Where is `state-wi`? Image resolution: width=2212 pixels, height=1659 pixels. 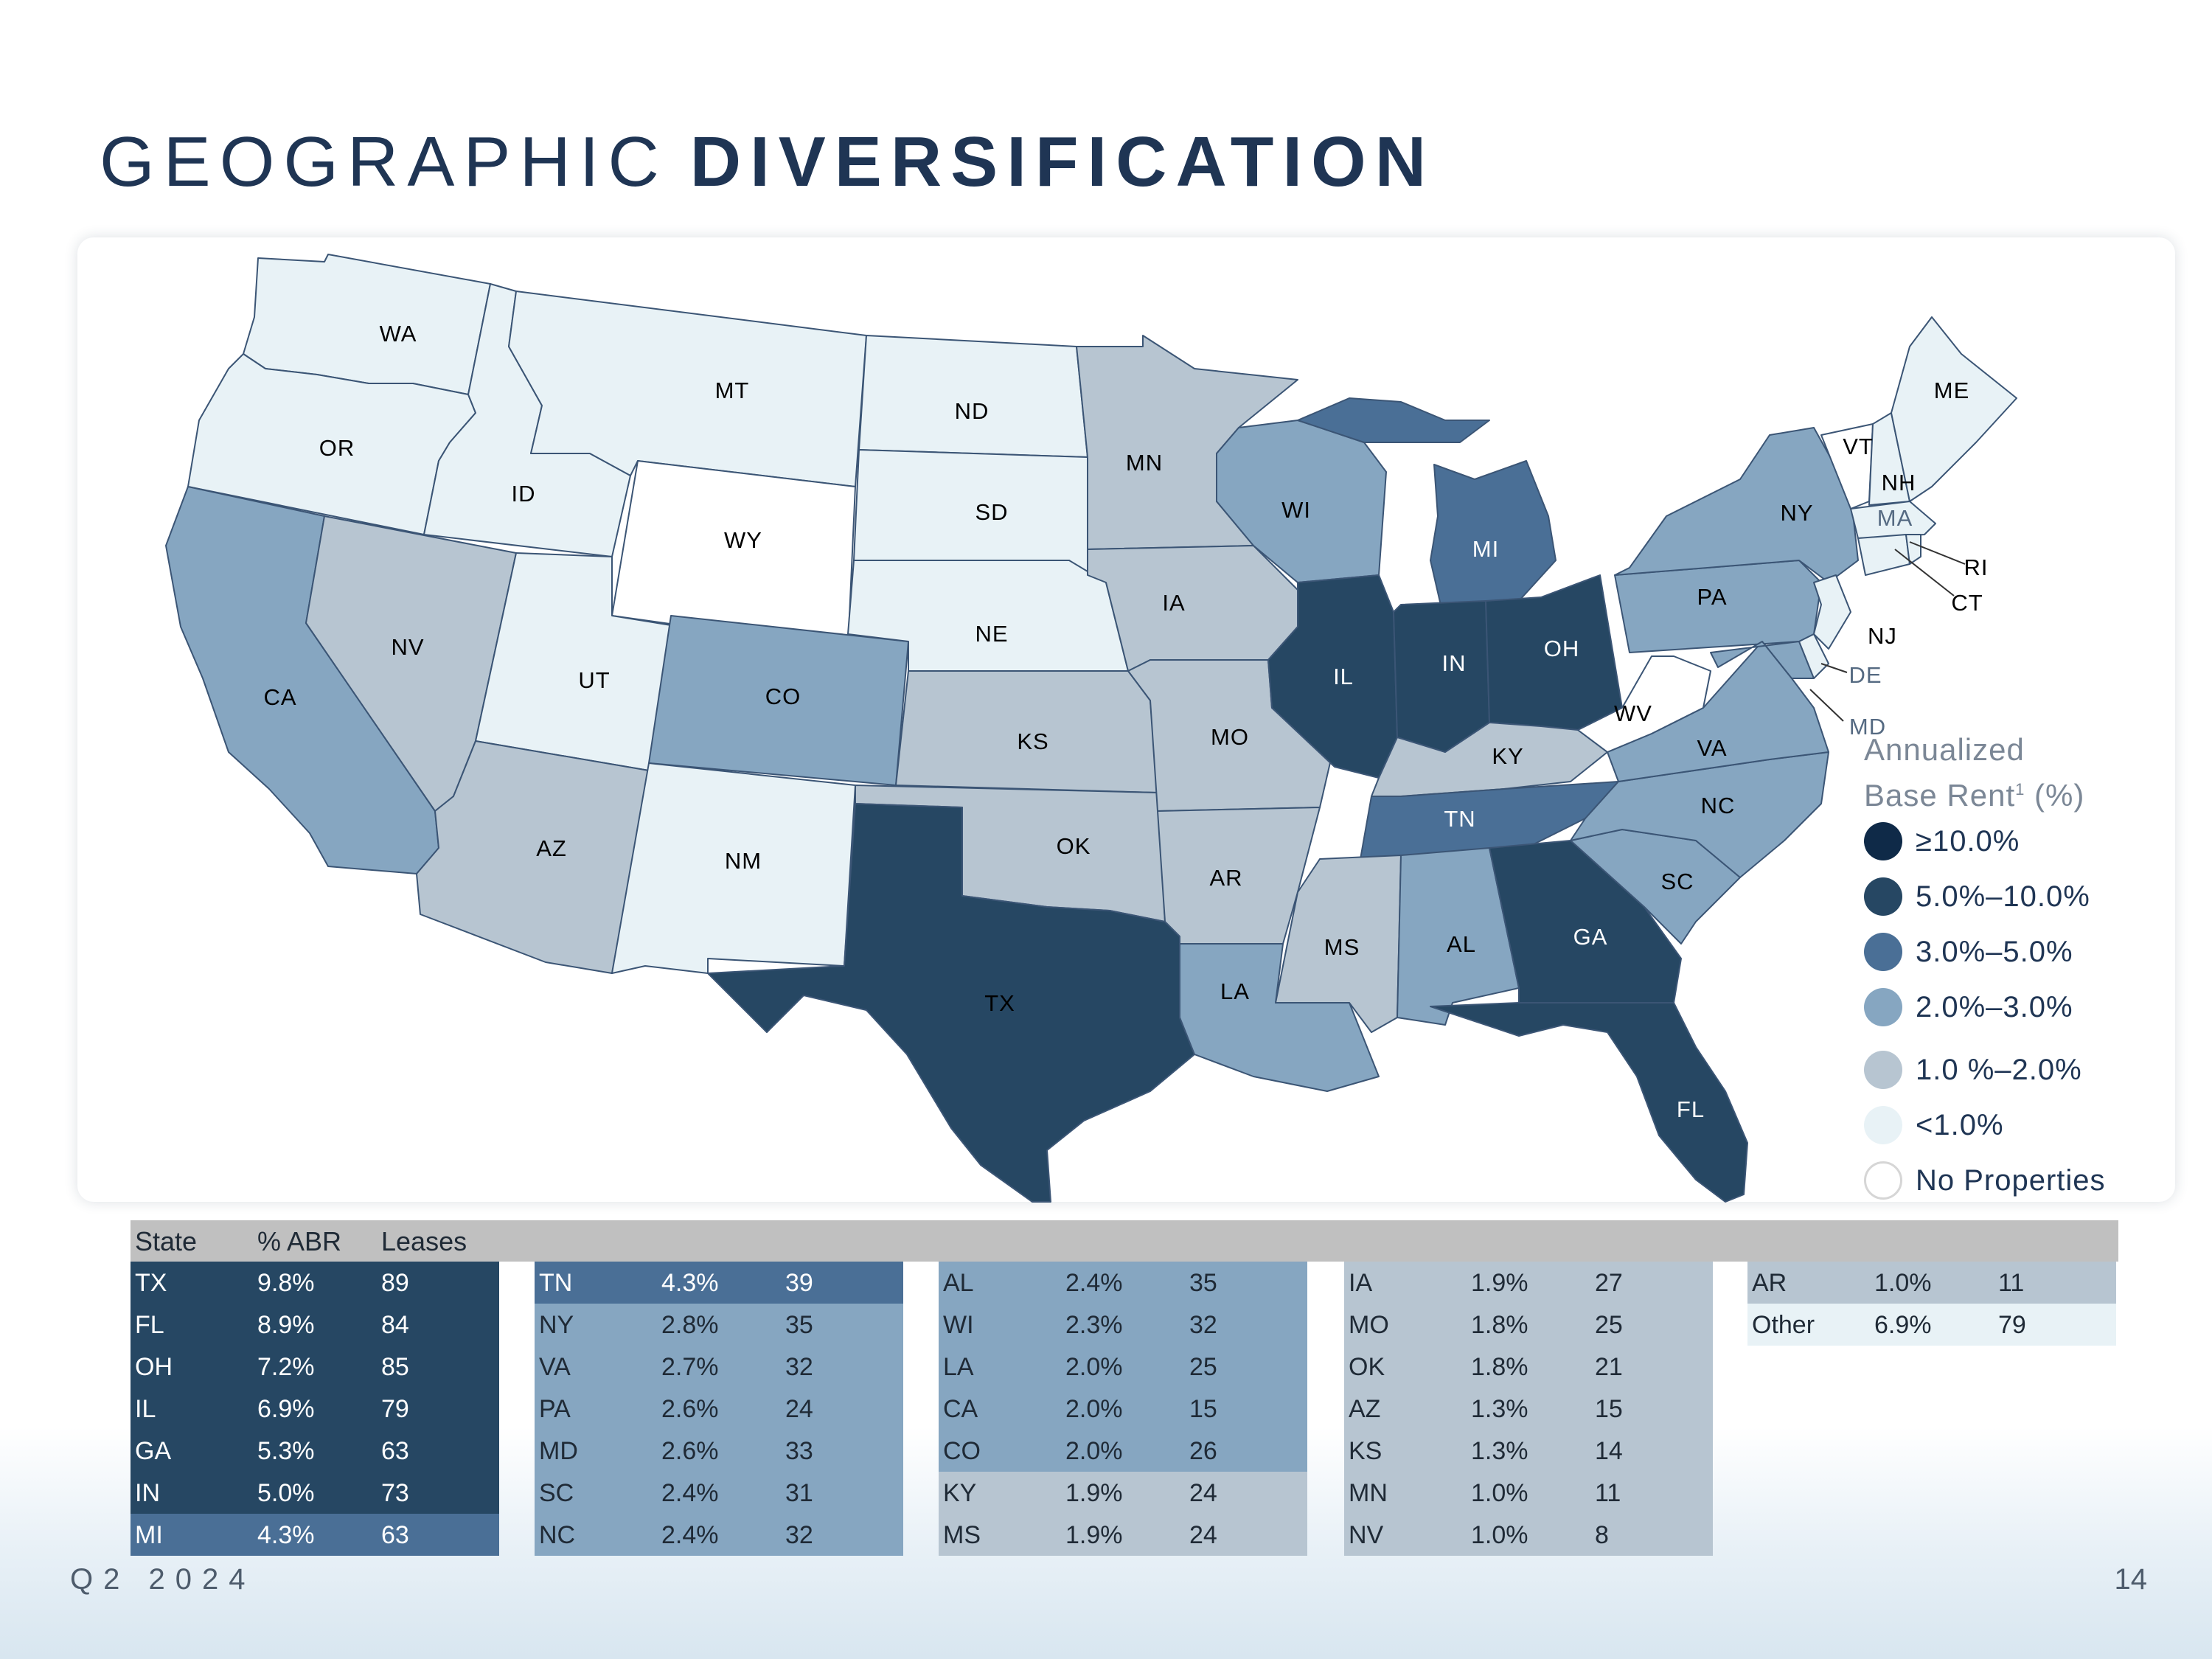
state-wi is located at coordinates (1301, 501).